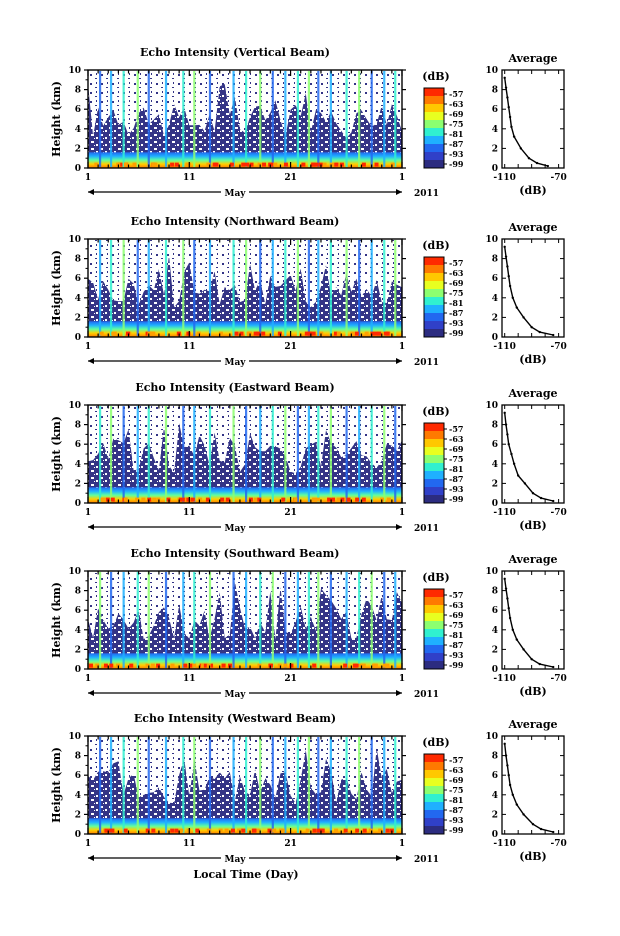 The width and height of the screenshot is (620, 936). I want to click on colorbar-tick-label: -75, so click(456, 790).